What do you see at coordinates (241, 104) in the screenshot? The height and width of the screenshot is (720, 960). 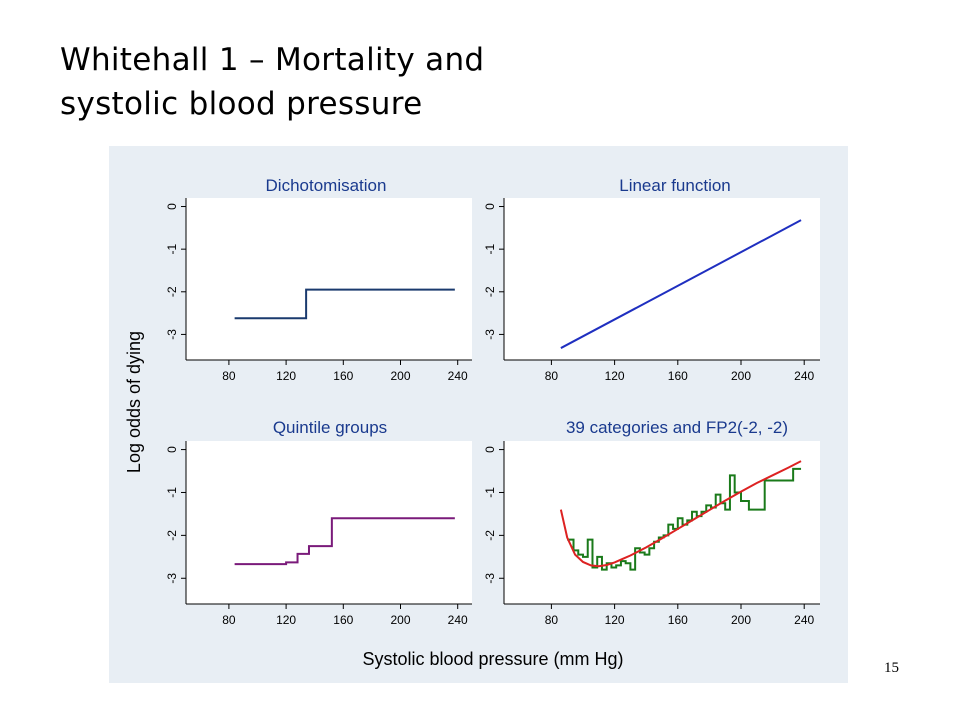 I see `slide-title-line-2: systolic blood pressure` at bounding box center [241, 104].